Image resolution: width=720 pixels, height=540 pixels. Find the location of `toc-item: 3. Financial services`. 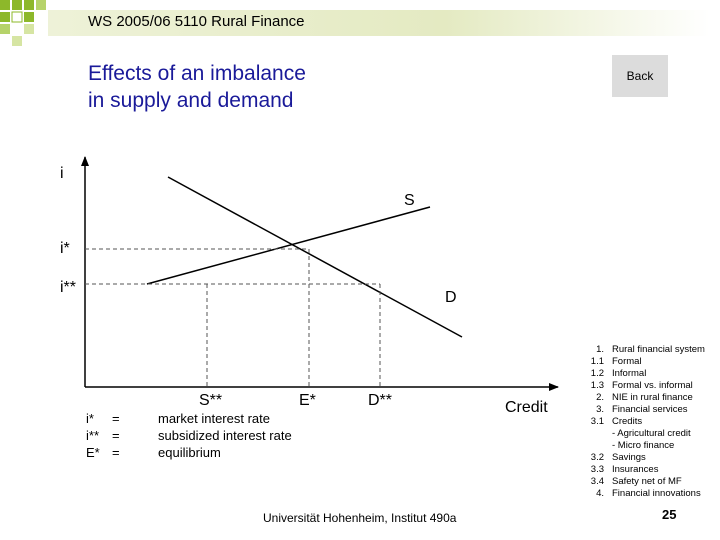

toc-item: 3. Financial services is located at coordinates (639, 410).